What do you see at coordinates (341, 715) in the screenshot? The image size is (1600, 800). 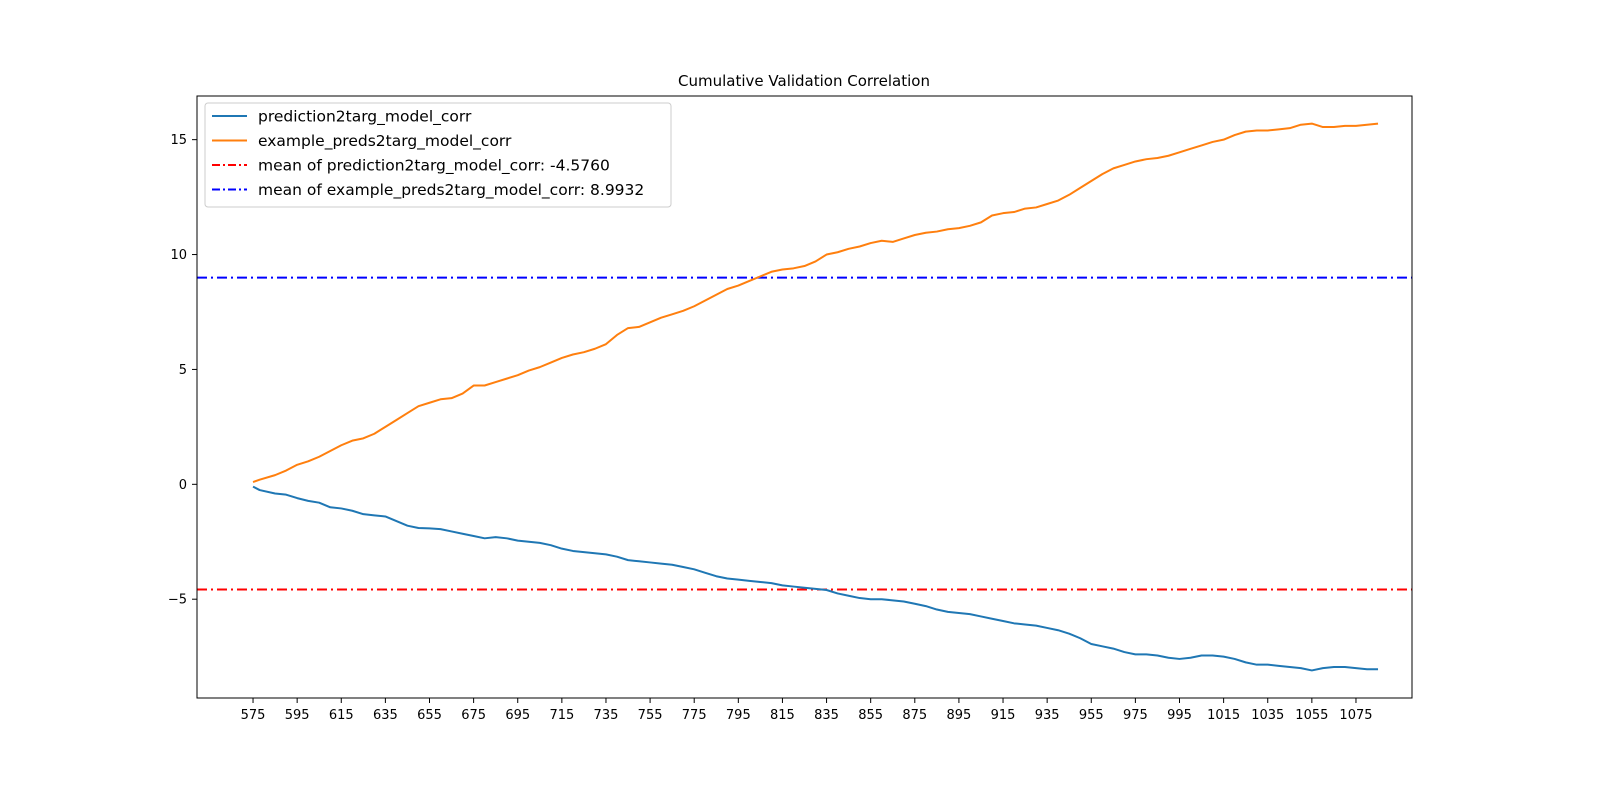 I see `x-tick-label: 615` at bounding box center [341, 715].